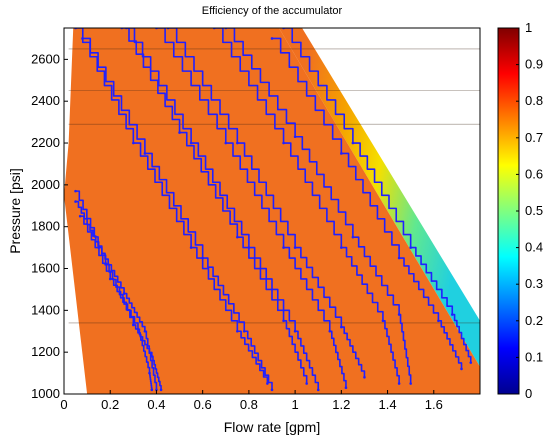  Describe the element at coordinates (534, 137) in the screenshot. I see `colorbar-tick-label: 0.7` at that location.